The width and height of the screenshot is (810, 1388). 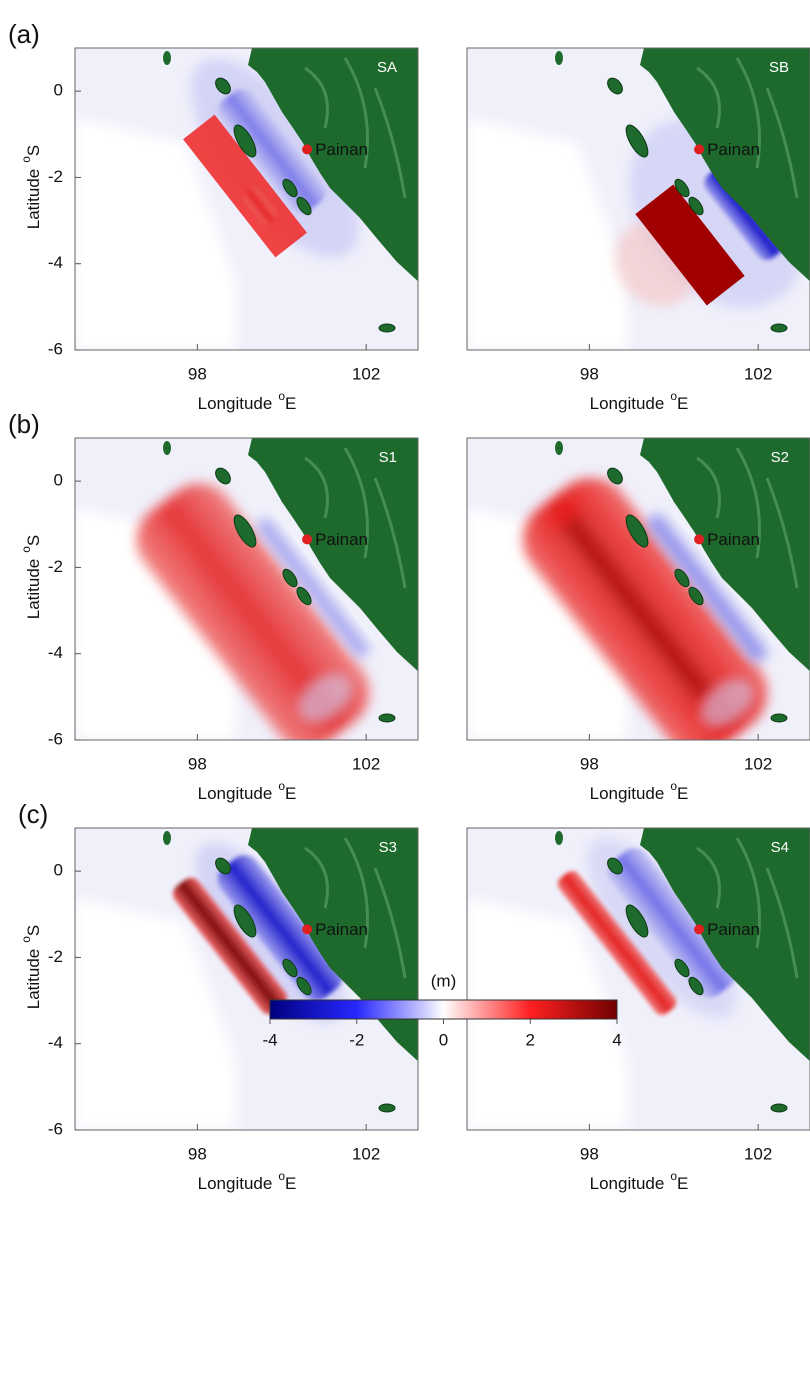 What do you see at coordinates (530, 1039) in the screenshot?
I see `colorbar-tick-label: 2` at bounding box center [530, 1039].